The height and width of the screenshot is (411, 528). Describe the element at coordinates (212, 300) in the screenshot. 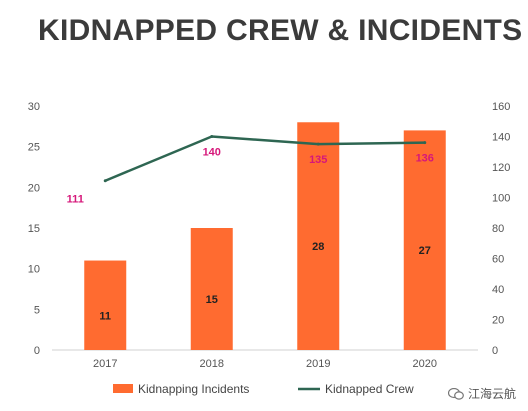

I see `bar-data-label: 15` at that location.